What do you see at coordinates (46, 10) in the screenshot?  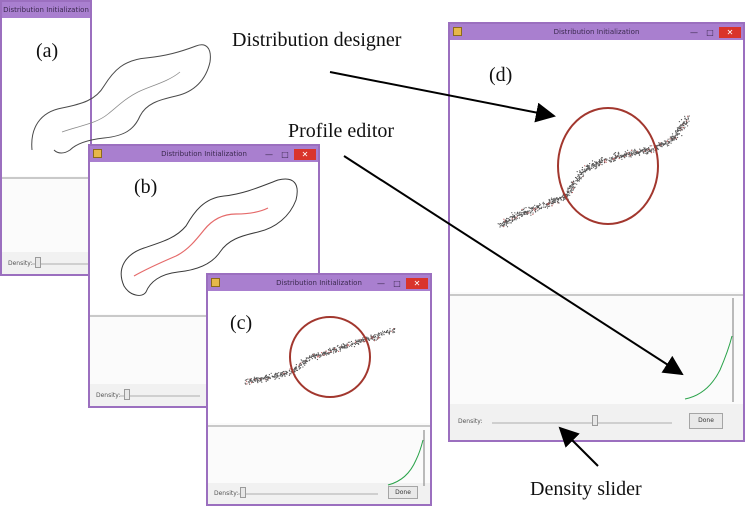 I see `title-bar: Distribution Initialization` at bounding box center [46, 10].